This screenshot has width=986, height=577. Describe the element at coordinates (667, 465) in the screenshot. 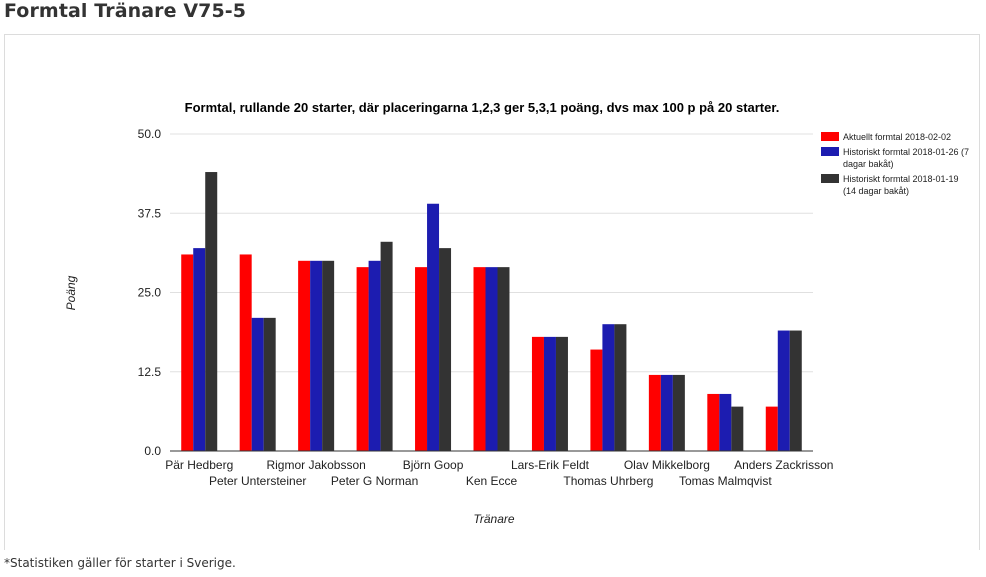

I see `x-tick-label: Olav Mikkelborg` at that location.